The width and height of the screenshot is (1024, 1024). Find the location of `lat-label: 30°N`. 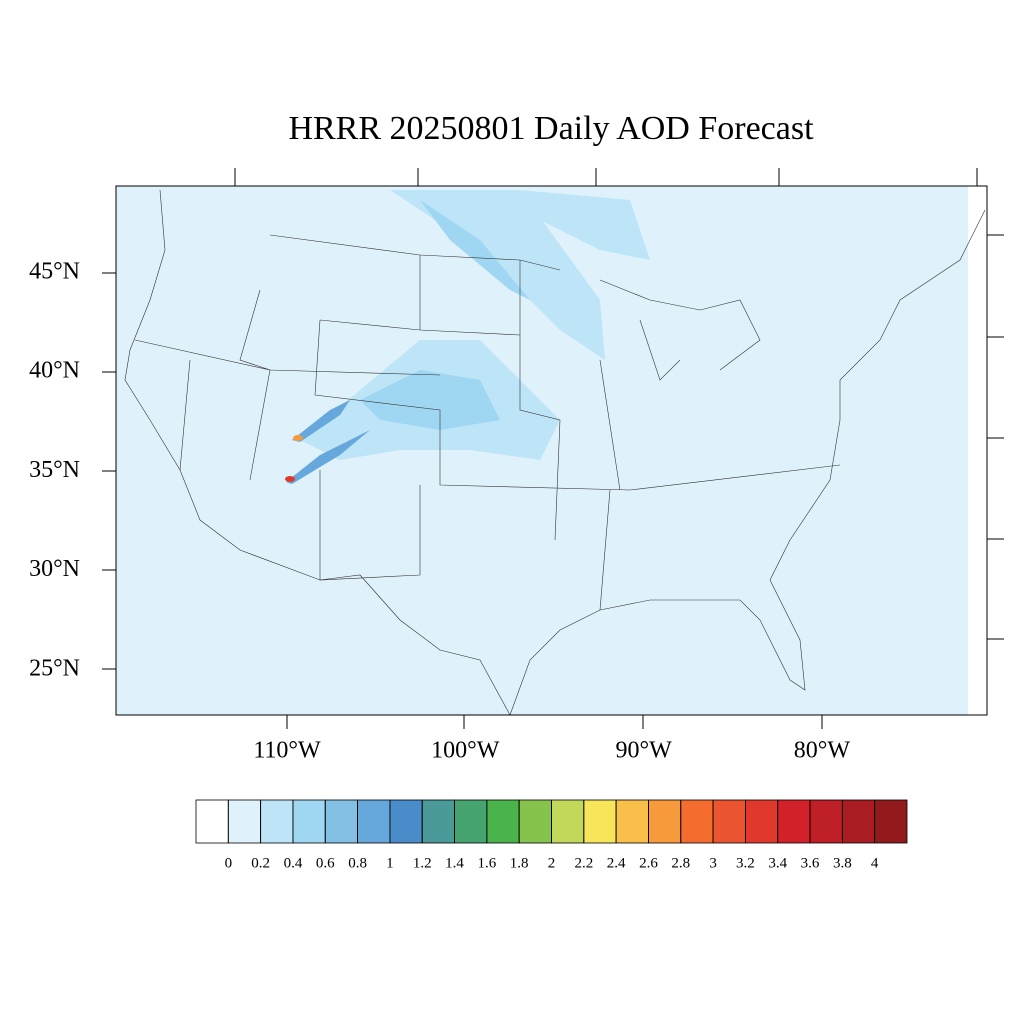

lat-label: 30°N is located at coordinates (54, 569).